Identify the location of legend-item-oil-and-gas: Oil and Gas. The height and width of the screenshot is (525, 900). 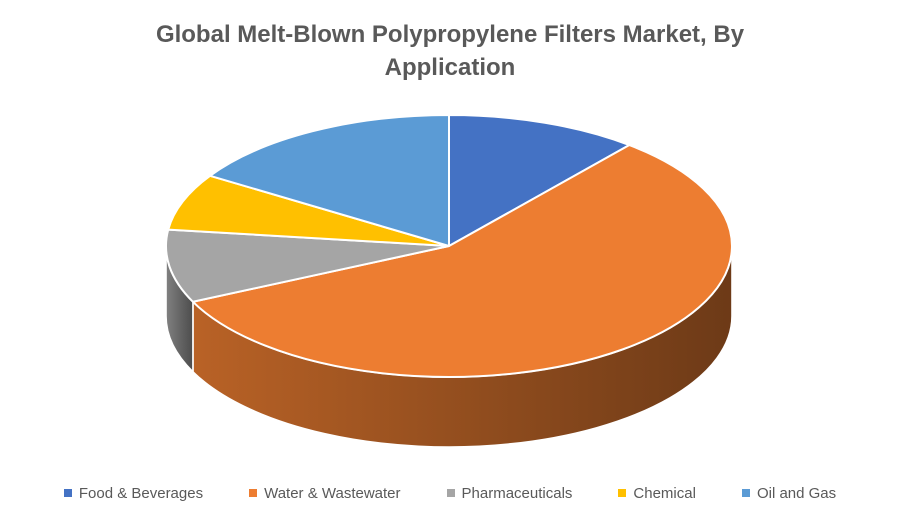
(789, 493).